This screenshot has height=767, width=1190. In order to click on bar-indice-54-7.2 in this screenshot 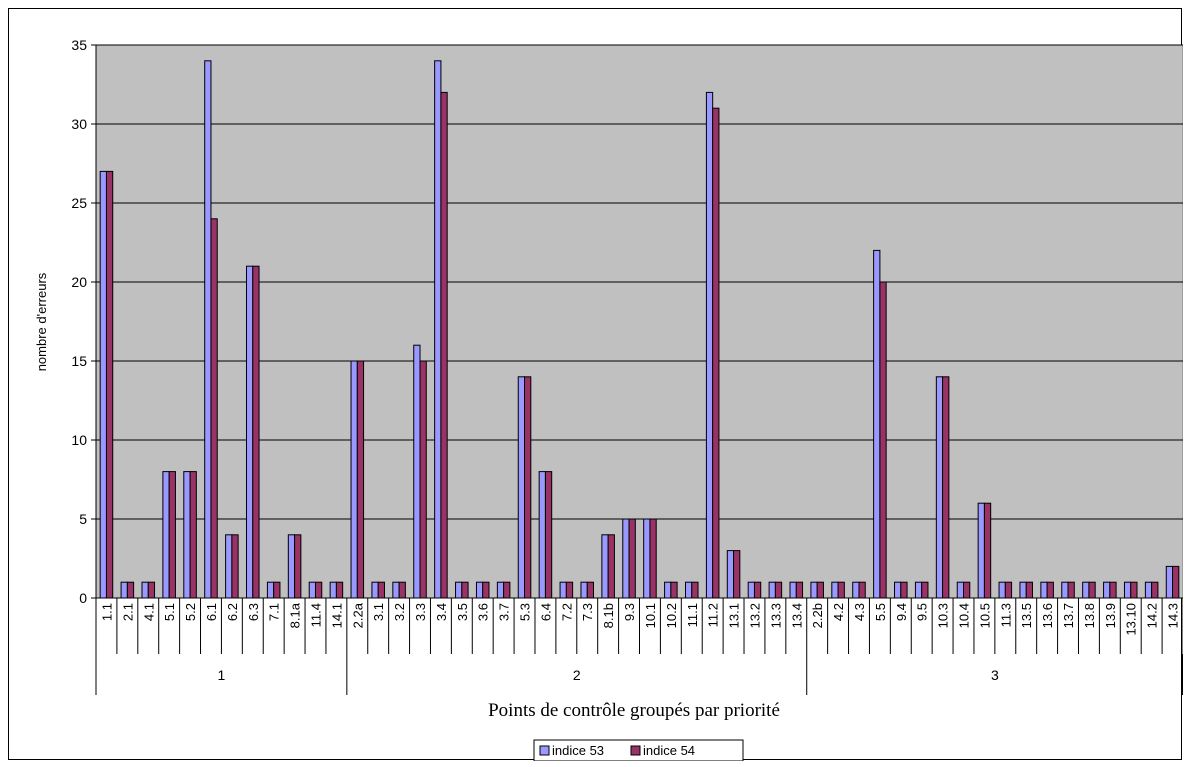, I will do `click(569, 590)`.